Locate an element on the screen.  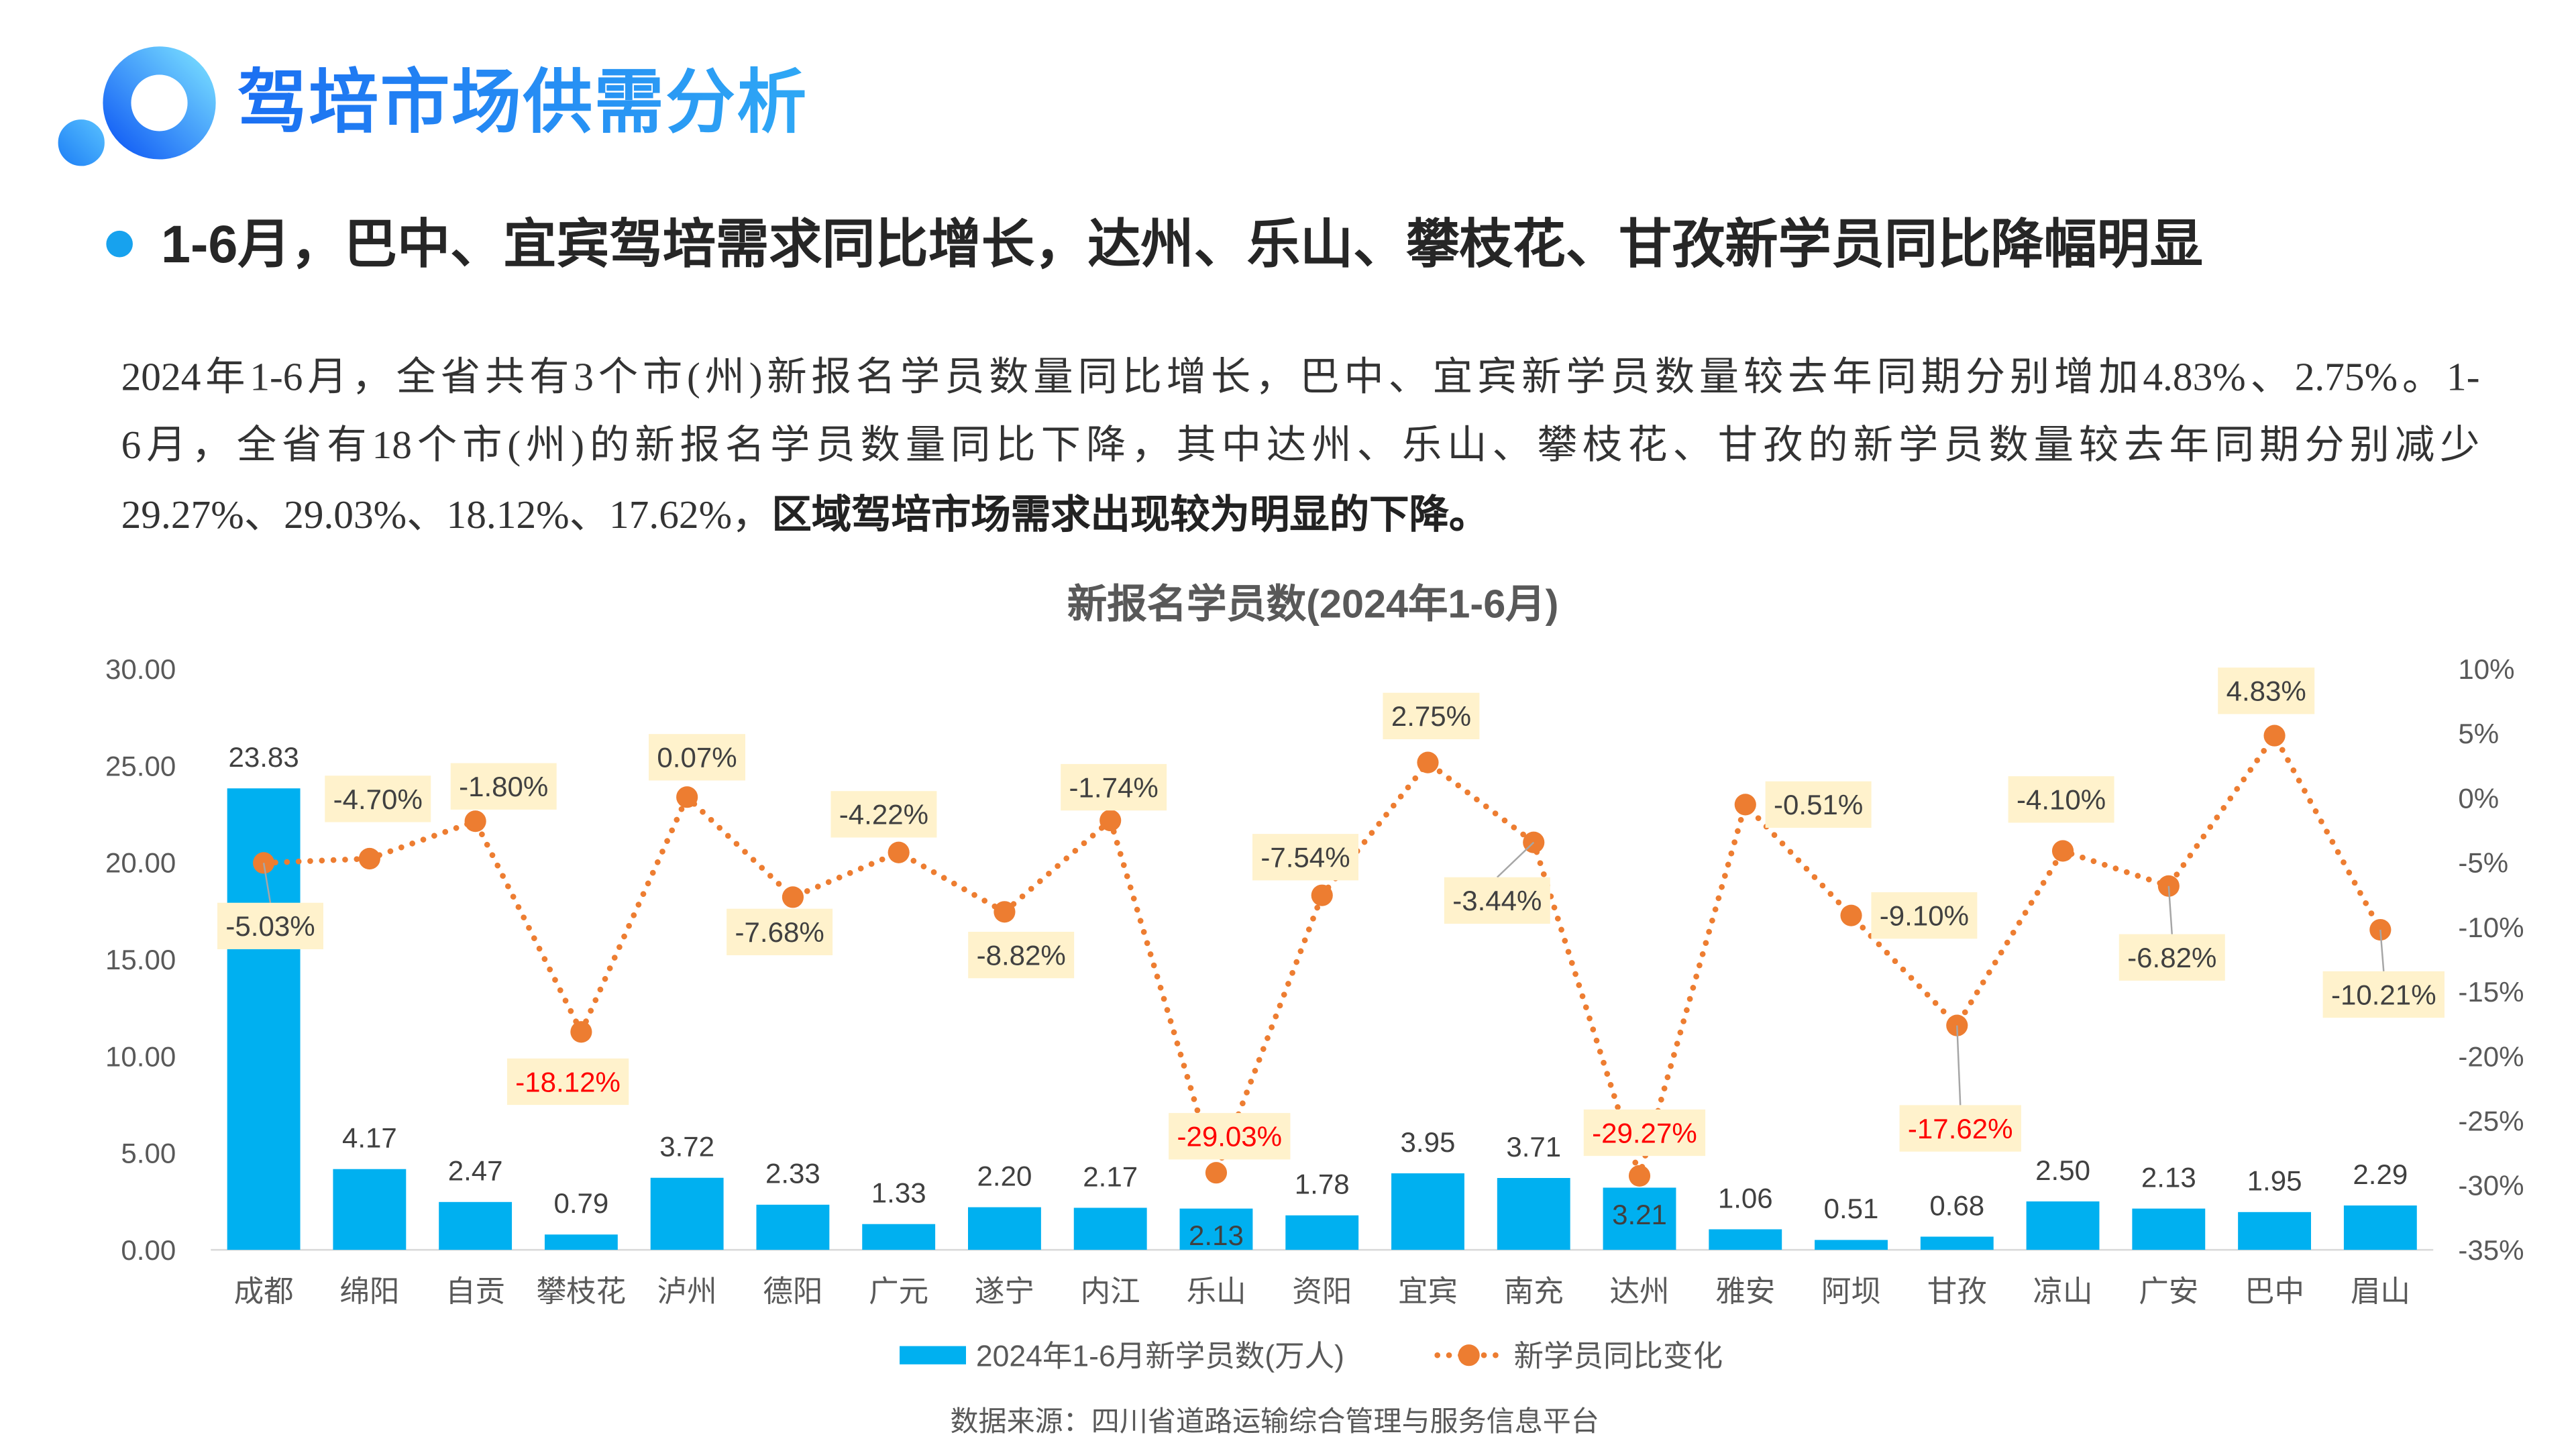
yoy-label-bazhong: 4.83% is located at coordinates (2266, 690).